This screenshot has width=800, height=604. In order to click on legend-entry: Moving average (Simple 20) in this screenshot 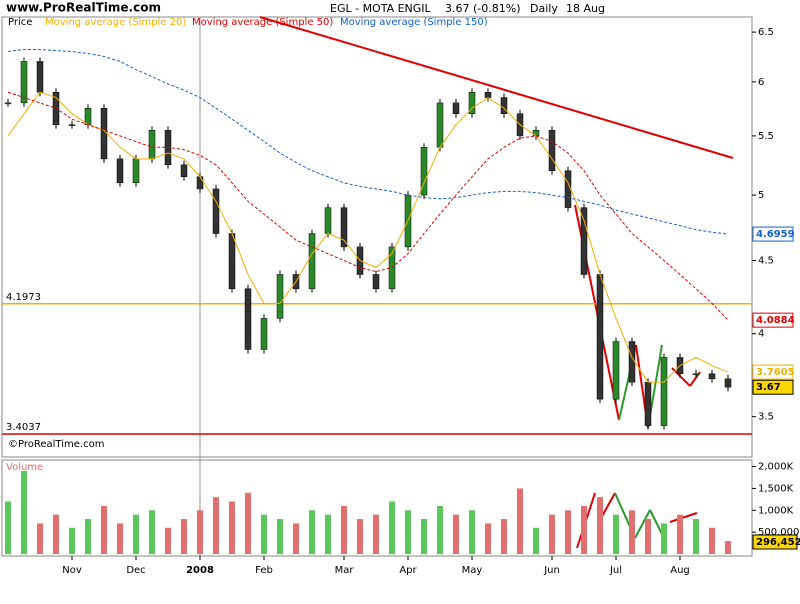, I will do `click(115, 22)`.